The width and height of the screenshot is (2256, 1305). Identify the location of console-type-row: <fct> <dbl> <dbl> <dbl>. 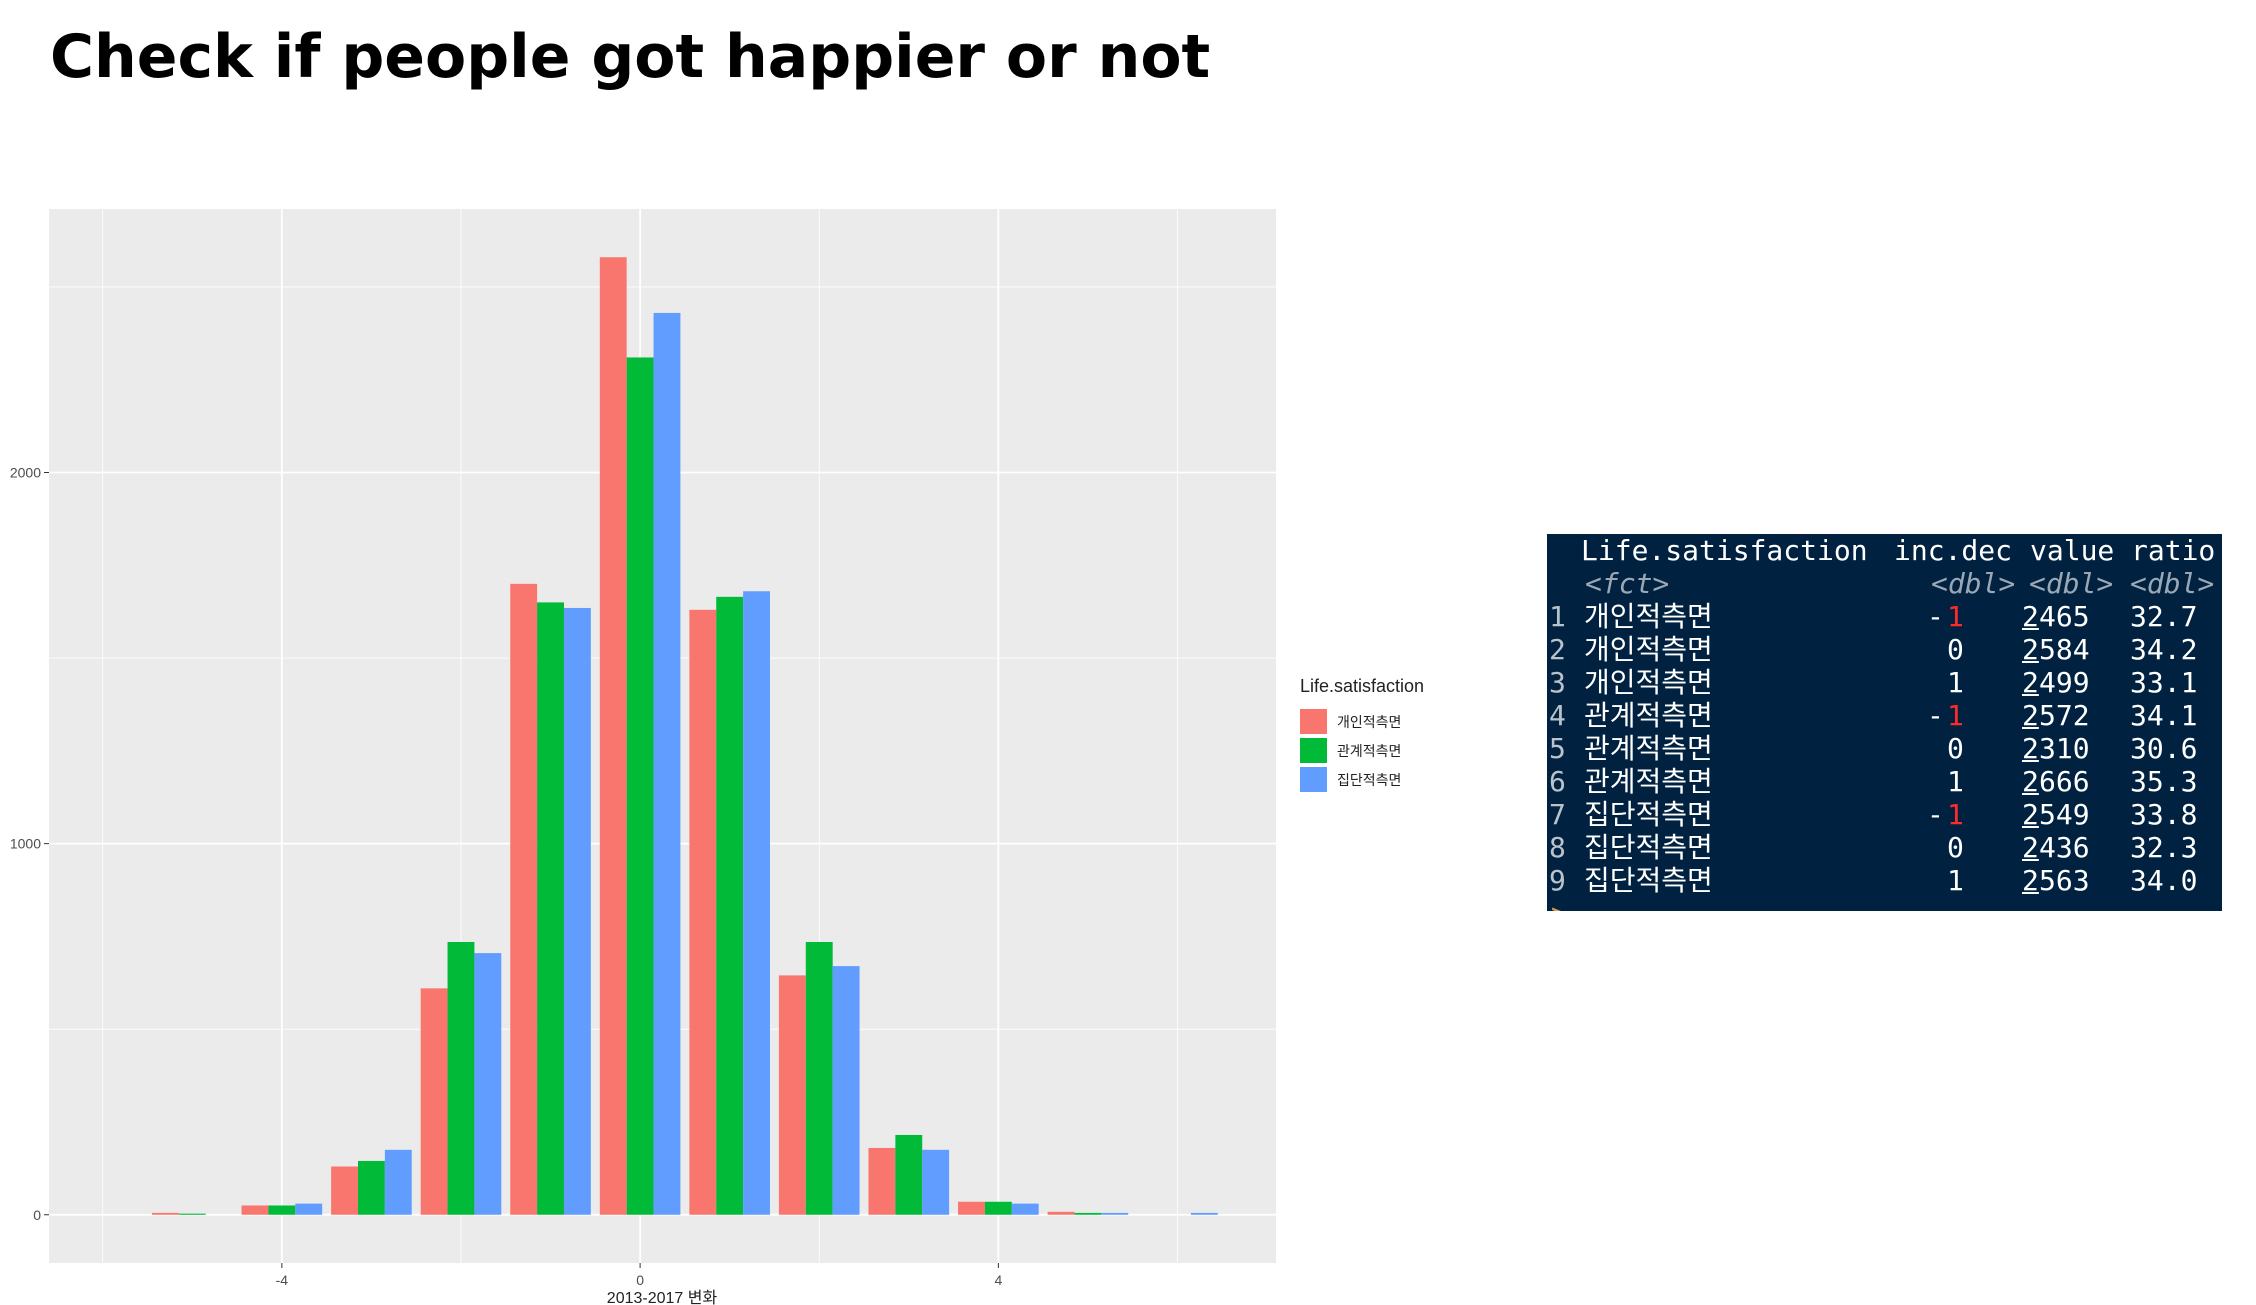
(1880, 583).